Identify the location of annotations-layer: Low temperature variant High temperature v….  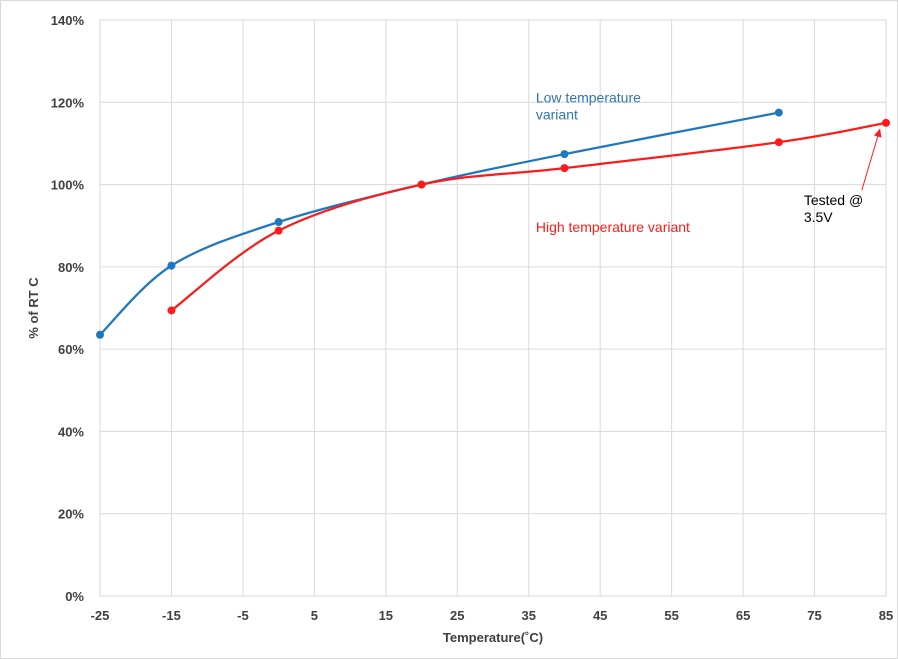
(709, 162).